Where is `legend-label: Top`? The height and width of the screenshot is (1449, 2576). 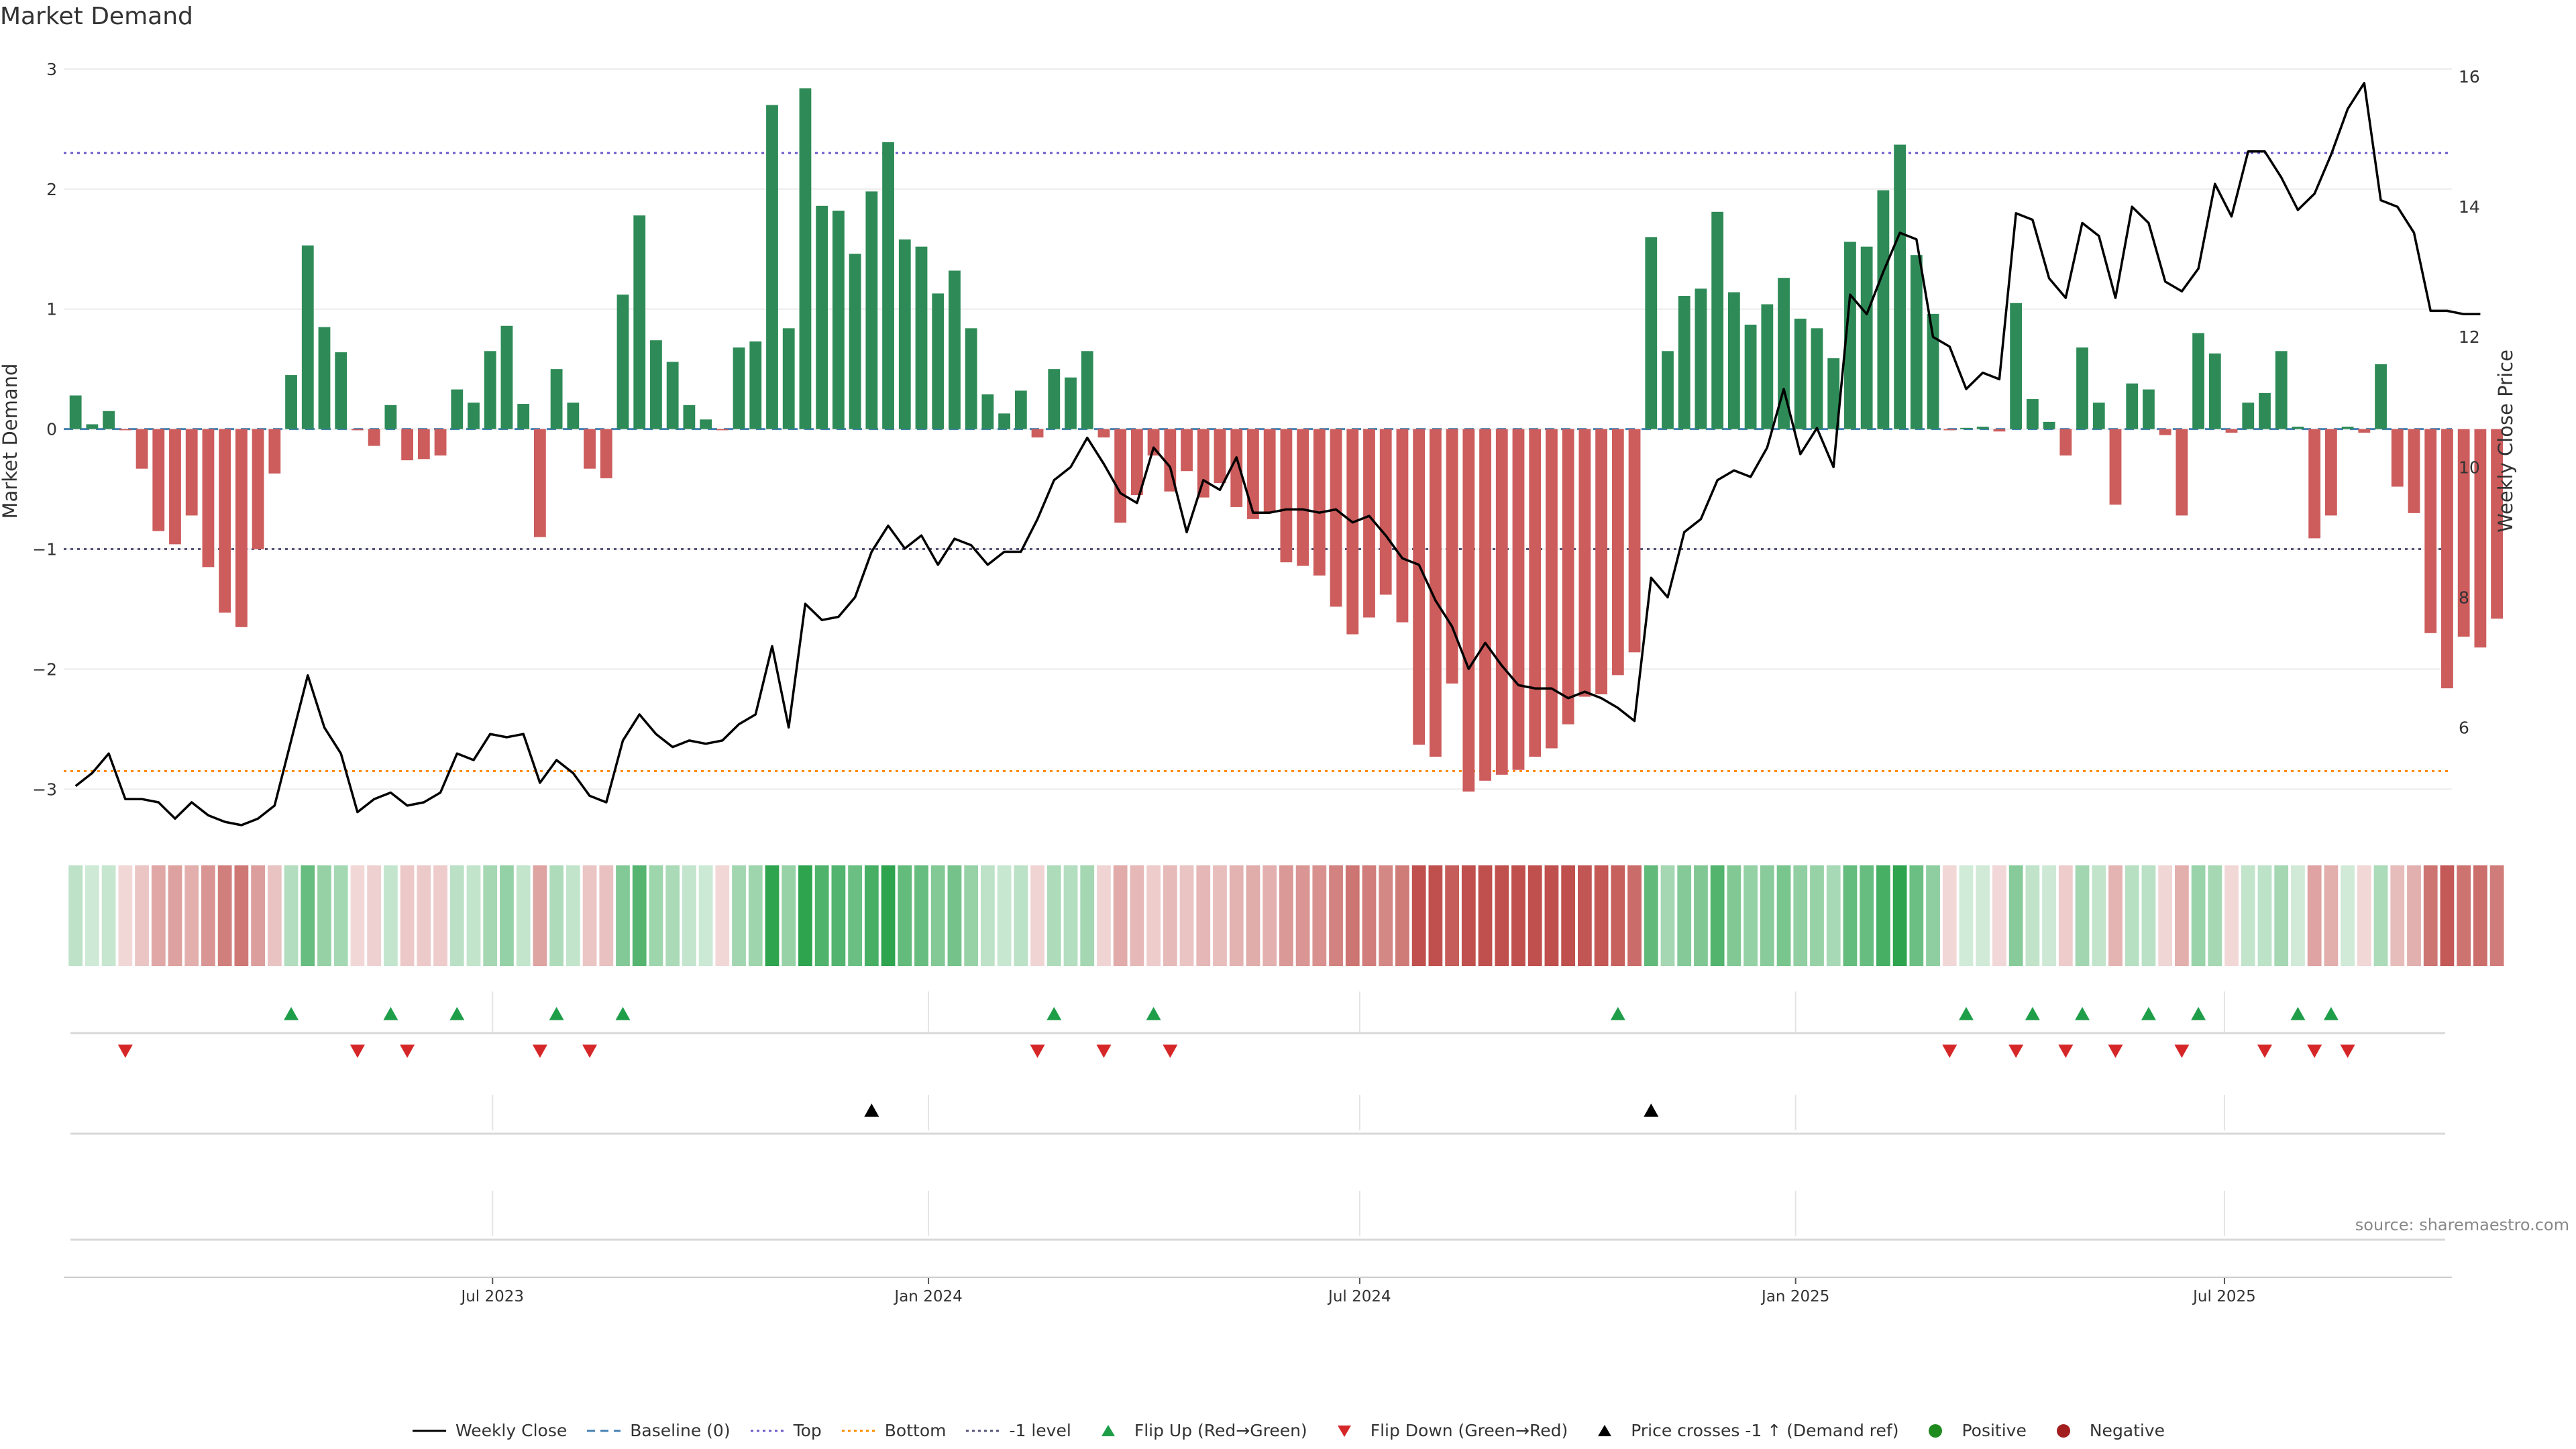 legend-label: Top is located at coordinates (807, 1430).